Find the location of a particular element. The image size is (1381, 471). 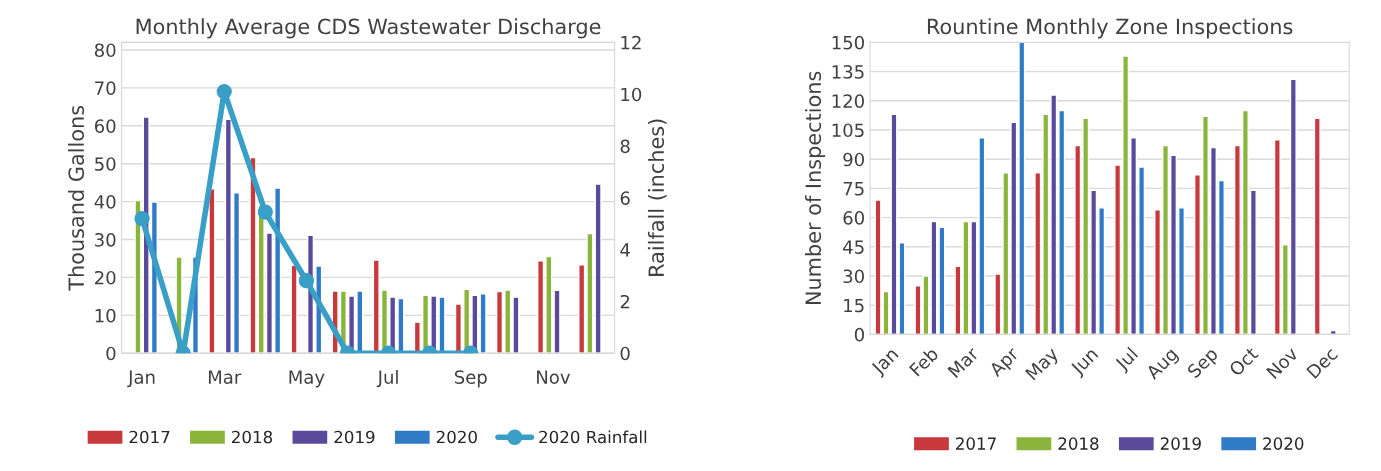

y-tick-label: 135 is located at coordinates (848, 72).